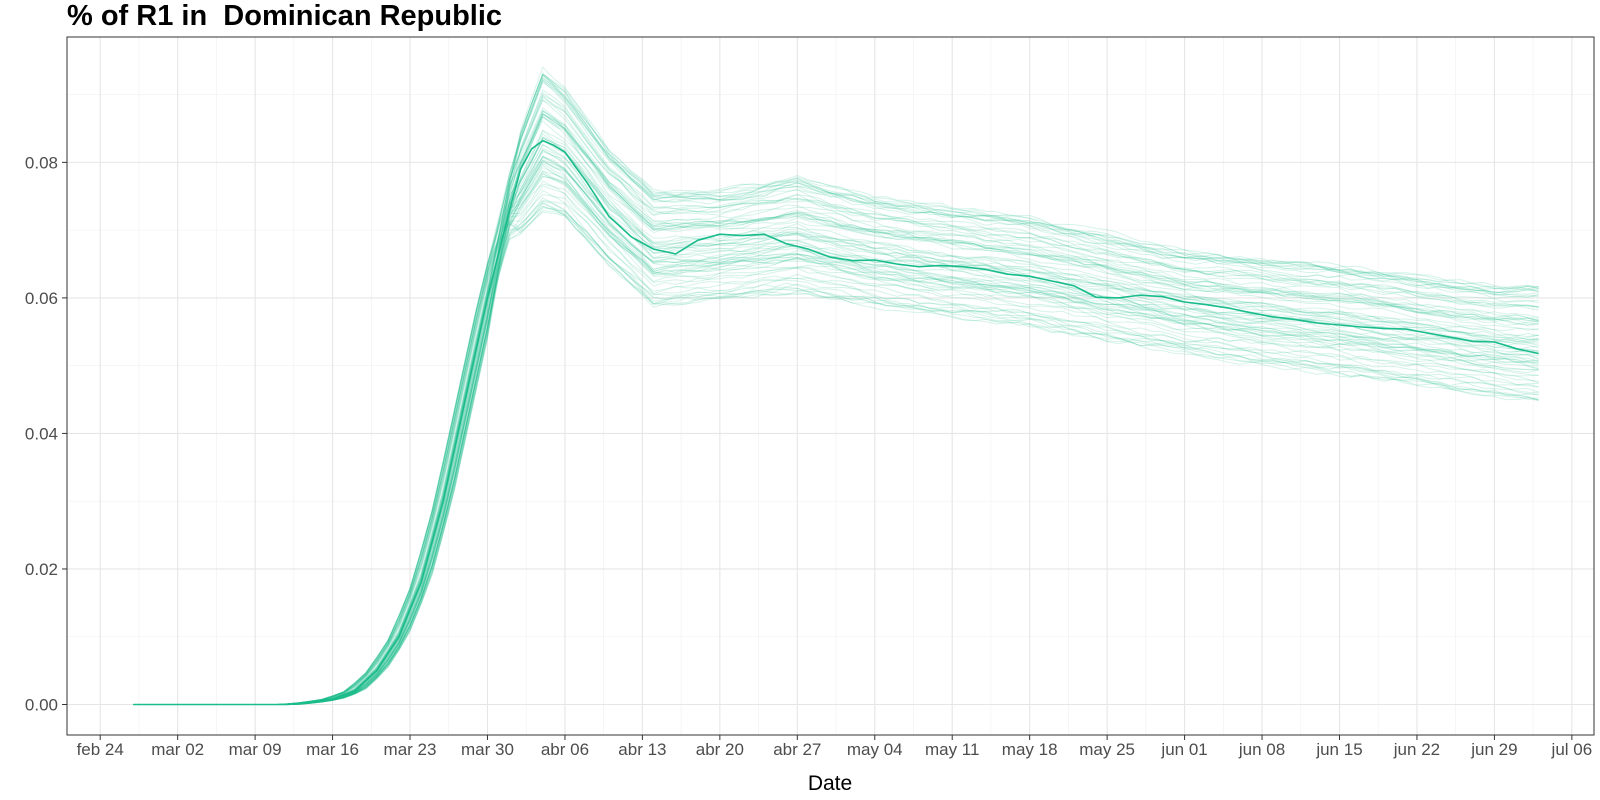  What do you see at coordinates (1572, 749) in the screenshot?
I see `x-tick-label: jul 06` at bounding box center [1572, 749].